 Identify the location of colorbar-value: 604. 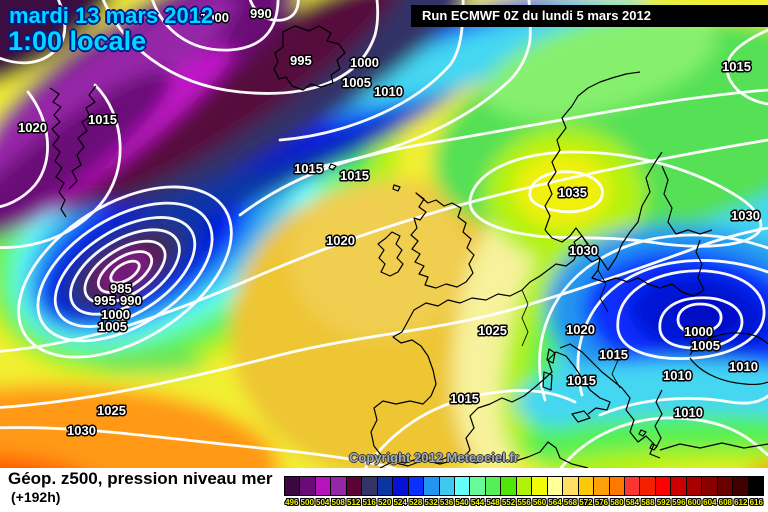
(710, 502).